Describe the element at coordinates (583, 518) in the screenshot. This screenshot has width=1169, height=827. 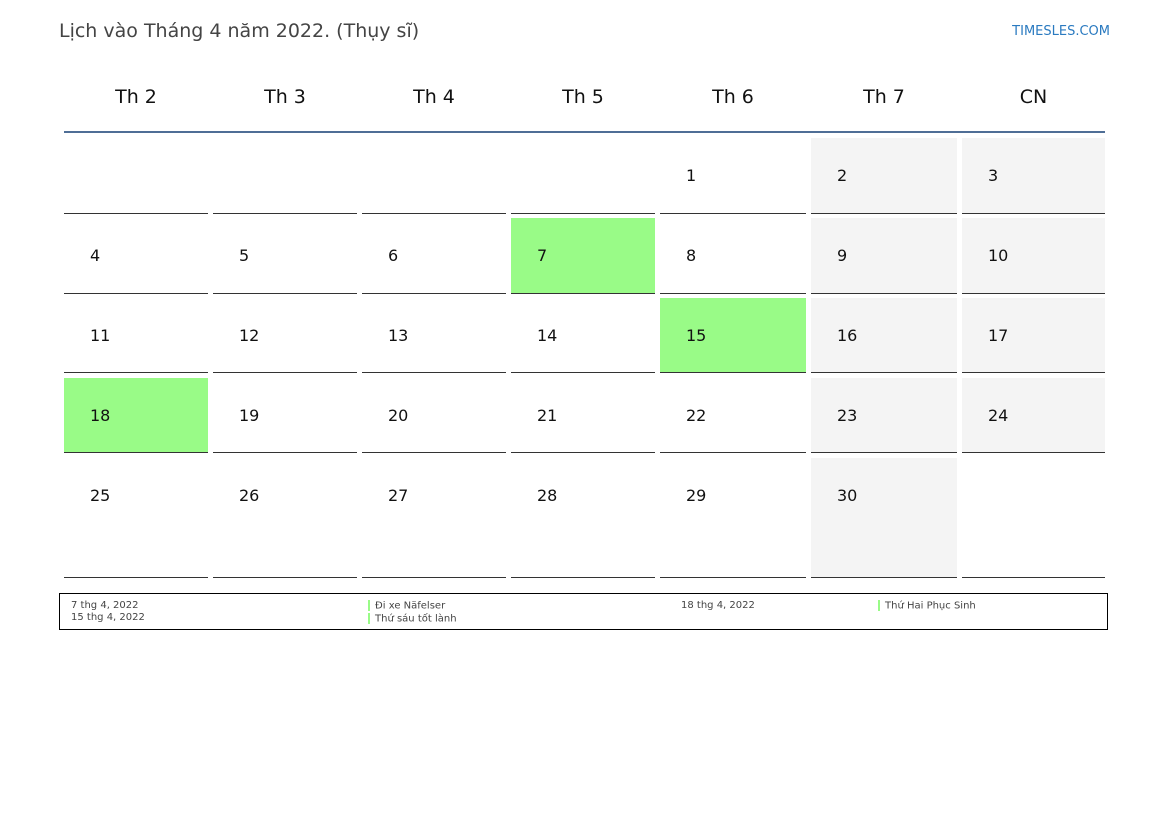
I see `day-cell: 28` at that location.